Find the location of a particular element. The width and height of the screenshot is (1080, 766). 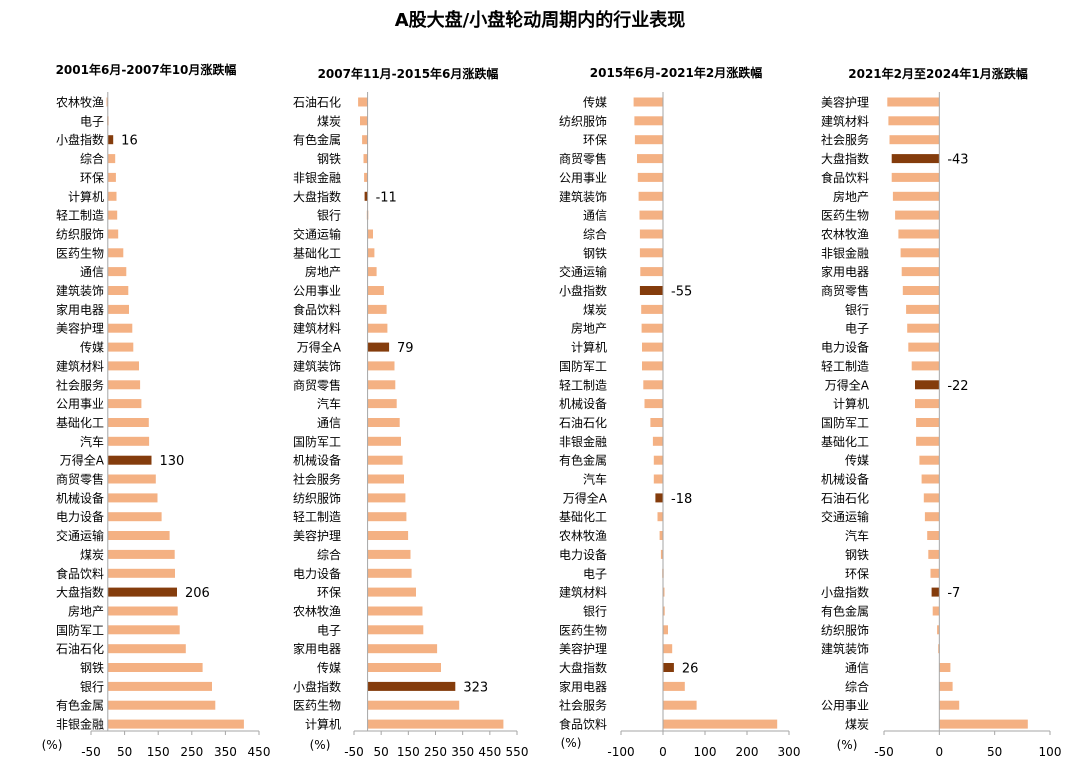

x-tick-label: 300 is located at coordinates (789, 752).